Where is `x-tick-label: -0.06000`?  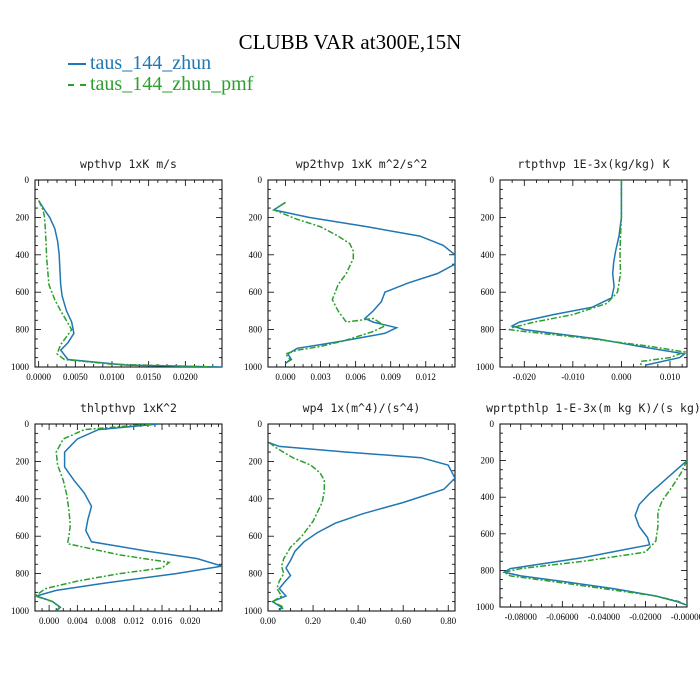
x-tick-label: -0.06000 is located at coordinates (562, 617).